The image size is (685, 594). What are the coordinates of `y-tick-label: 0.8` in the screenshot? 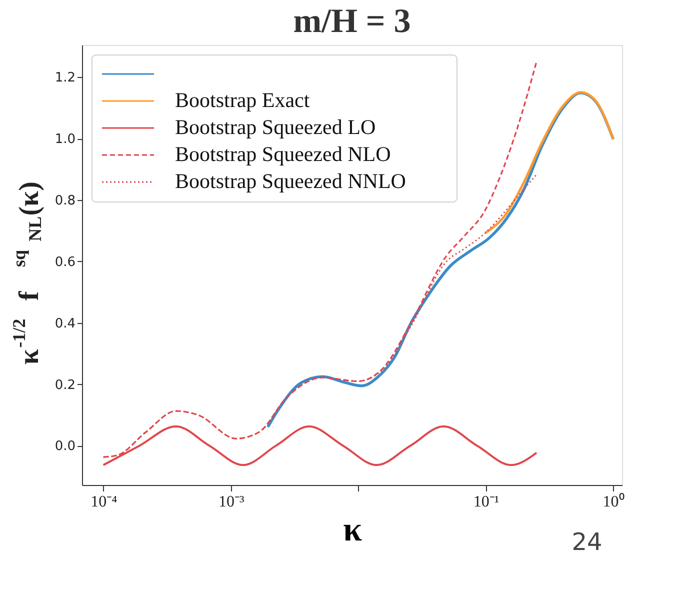 It's located at (65, 201).